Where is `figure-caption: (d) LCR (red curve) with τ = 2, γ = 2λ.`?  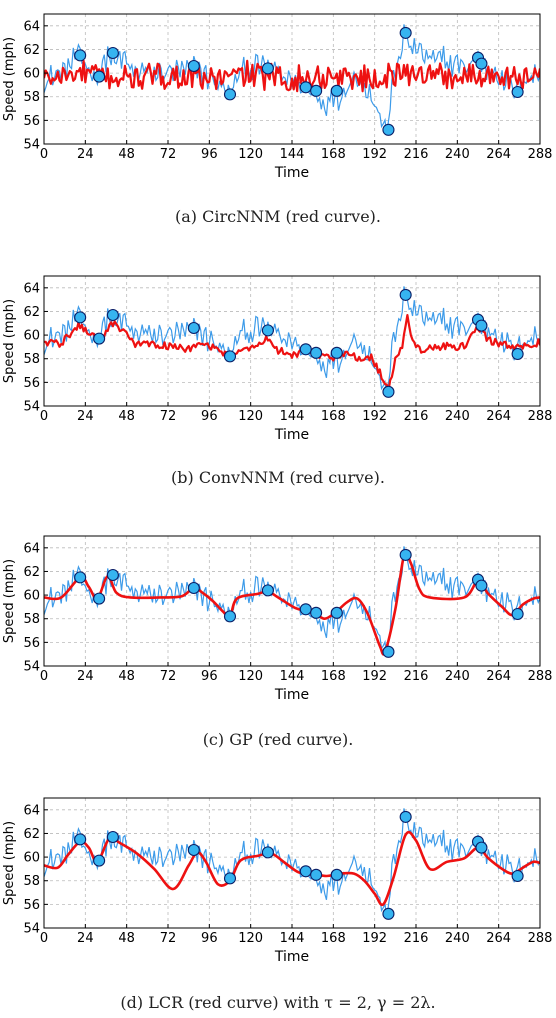
figure-caption: (d) LCR (red curve) with τ = 2, γ = 2λ. is located at coordinates (277, 1002).